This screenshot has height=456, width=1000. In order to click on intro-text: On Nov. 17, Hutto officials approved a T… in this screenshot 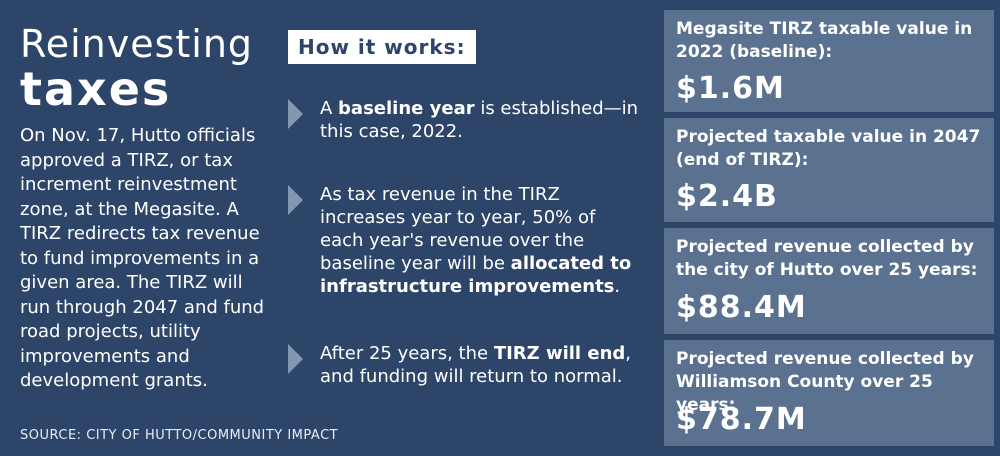, I will do `click(142, 258)`.